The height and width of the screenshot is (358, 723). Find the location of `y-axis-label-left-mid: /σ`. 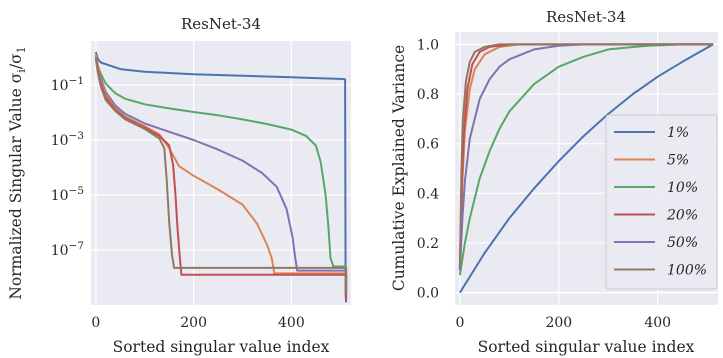

y-axis-label-left-mid: /σ is located at coordinates (16, 61).